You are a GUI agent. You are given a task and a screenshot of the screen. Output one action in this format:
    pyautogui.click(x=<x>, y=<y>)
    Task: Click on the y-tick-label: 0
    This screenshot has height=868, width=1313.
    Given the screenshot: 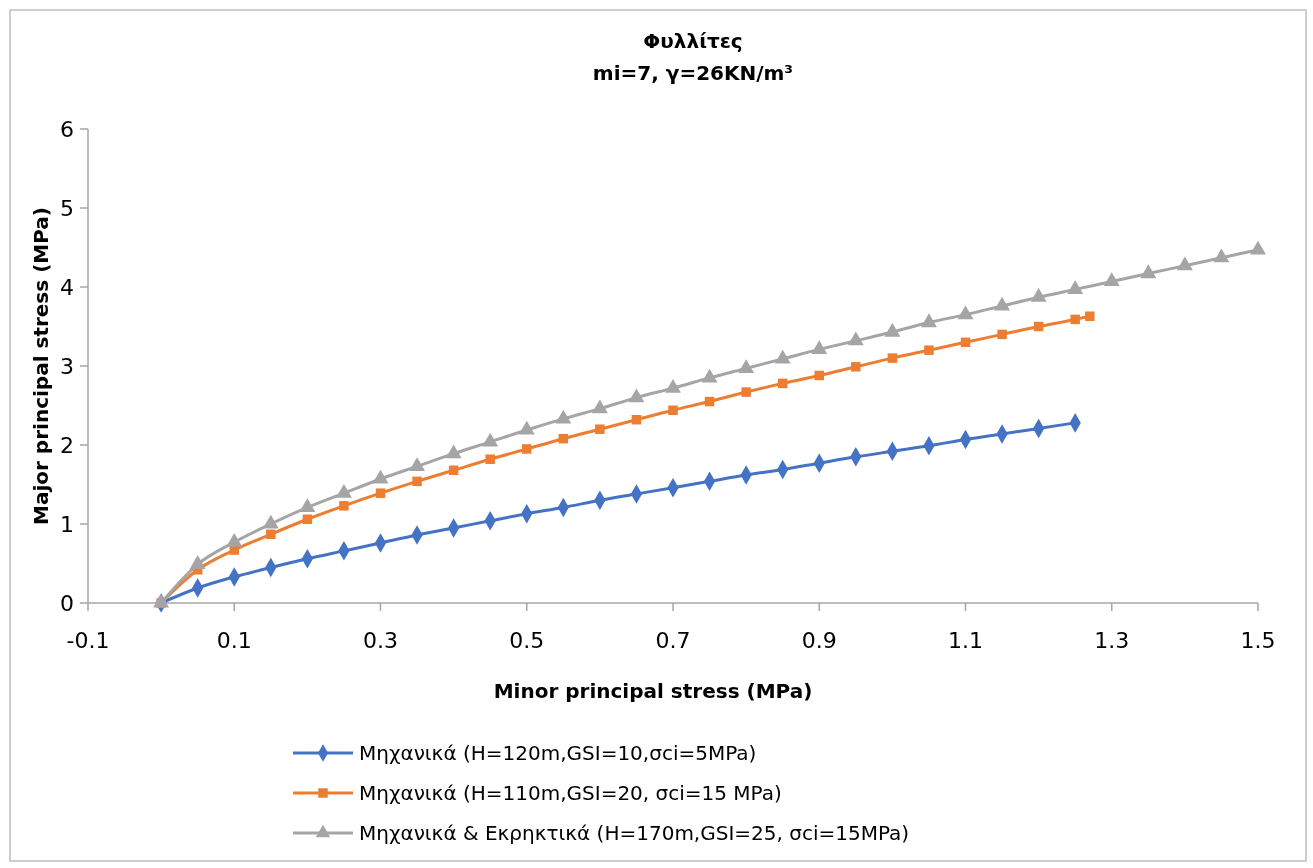 What is the action you would take?
    pyautogui.click(x=67, y=603)
    